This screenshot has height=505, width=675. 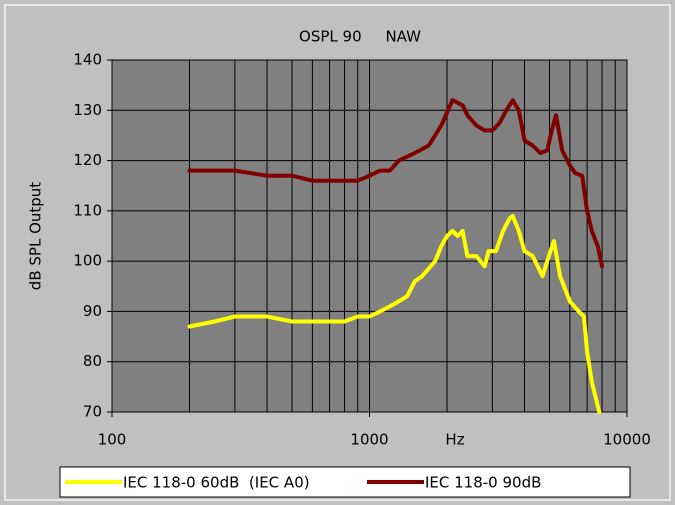 I want to click on y-tick-label: 80, so click(x=92, y=361).